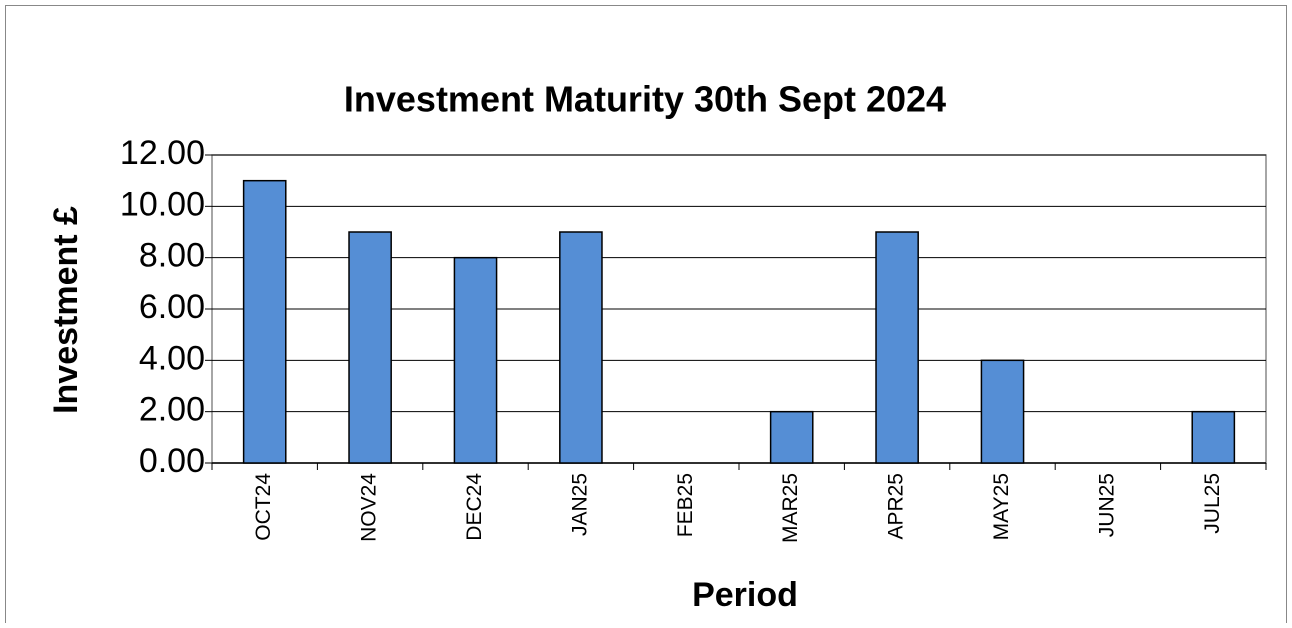 The image size is (1292, 628). What do you see at coordinates (162, 204) in the screenshot?
I see `y-tick-label: 10.00` at bounding box center [162, 204].